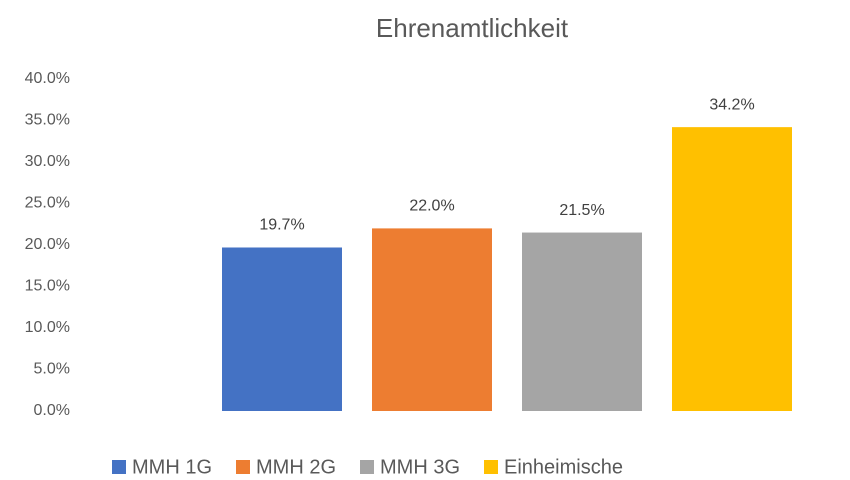 The width and height of the screenshot is (850, 480). What do you see at coordinates (52, 410) in the screenshot?
I see `y-tick-label: 0.0%` at bounding box center [52, 410].